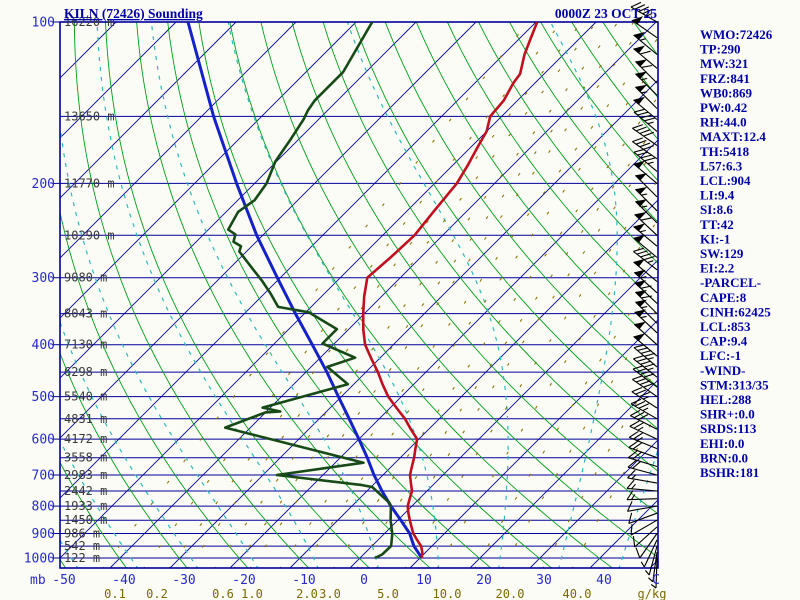 This screenshot has height=600, width=800. I want to click on altitude-label: 3558 m, so click(85, 458).